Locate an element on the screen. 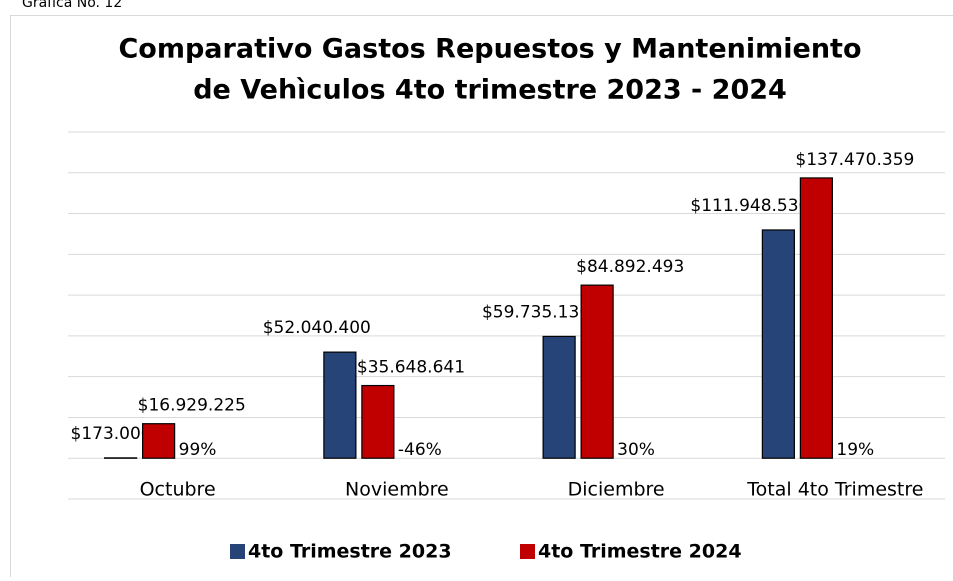  data-label: $35.648.641 is located at coordinates (411, 368).